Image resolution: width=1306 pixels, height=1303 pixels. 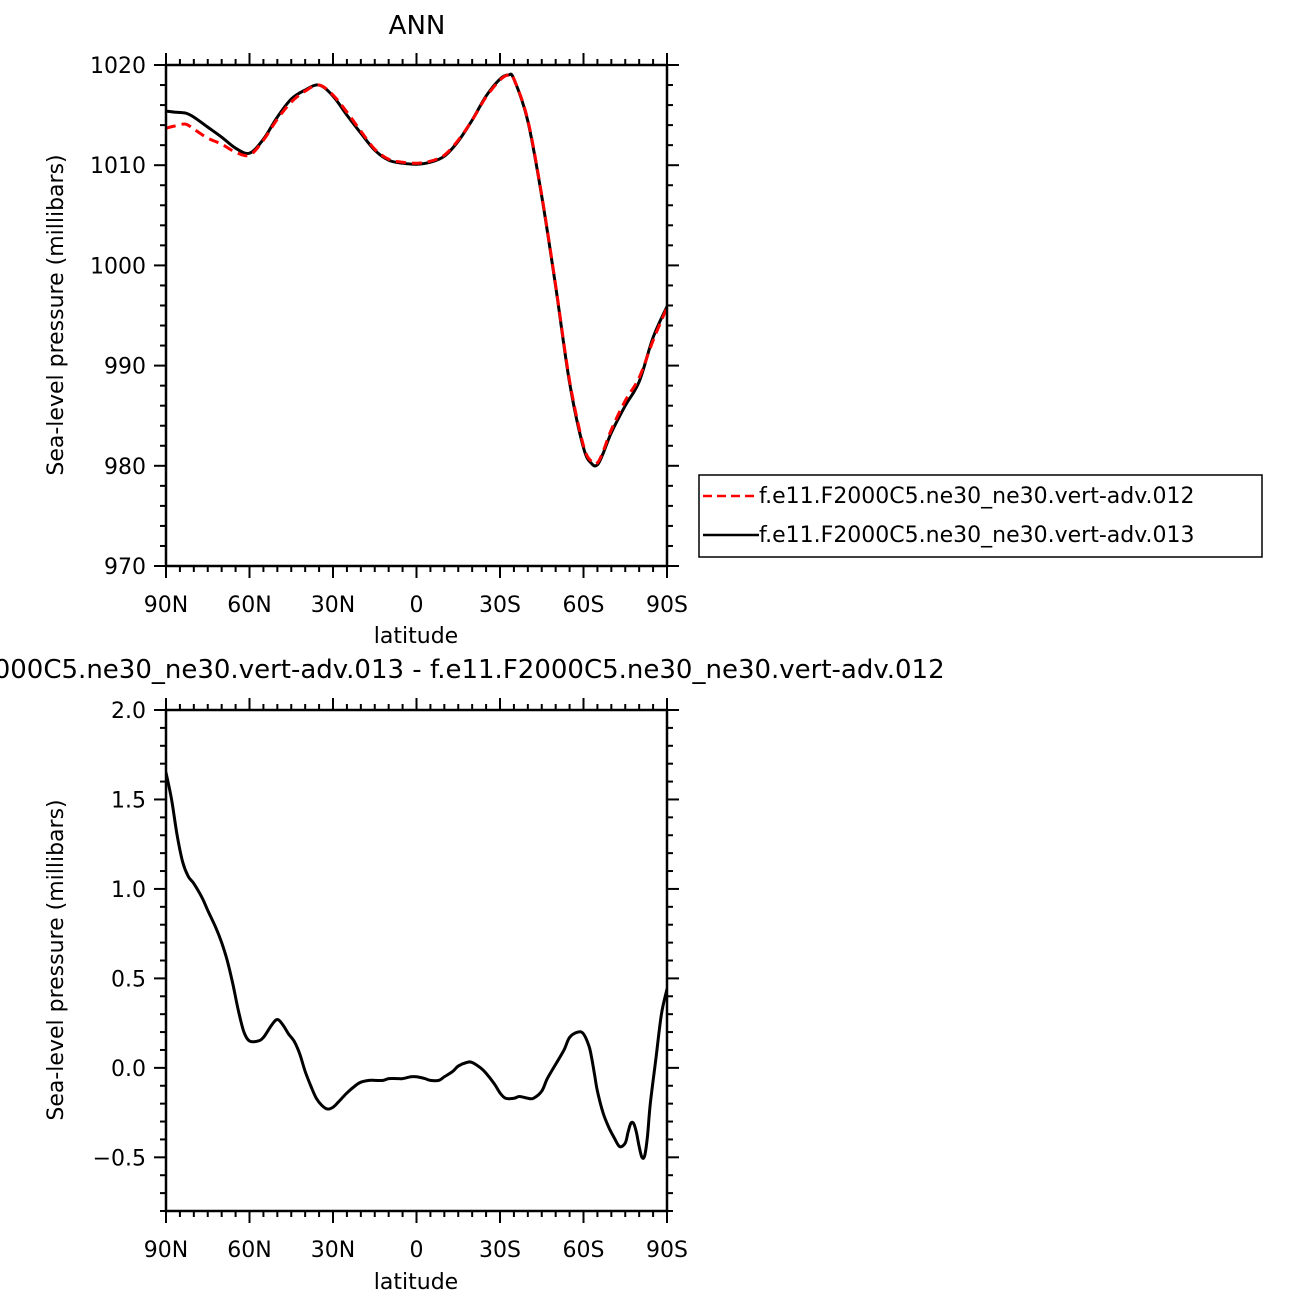 I want to click on bottom-plot-frame, so click(x=416, y=960).